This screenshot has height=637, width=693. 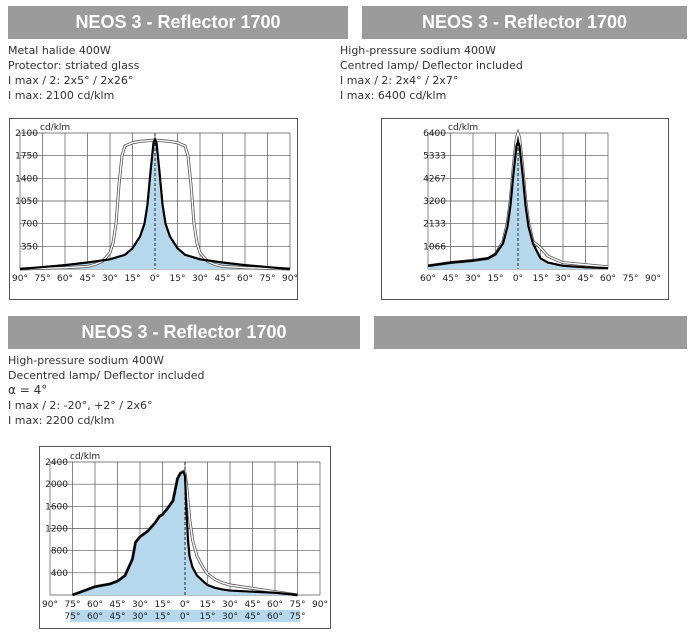 I want to click on band-tick-label: 0°, so click(x=185, y=617).